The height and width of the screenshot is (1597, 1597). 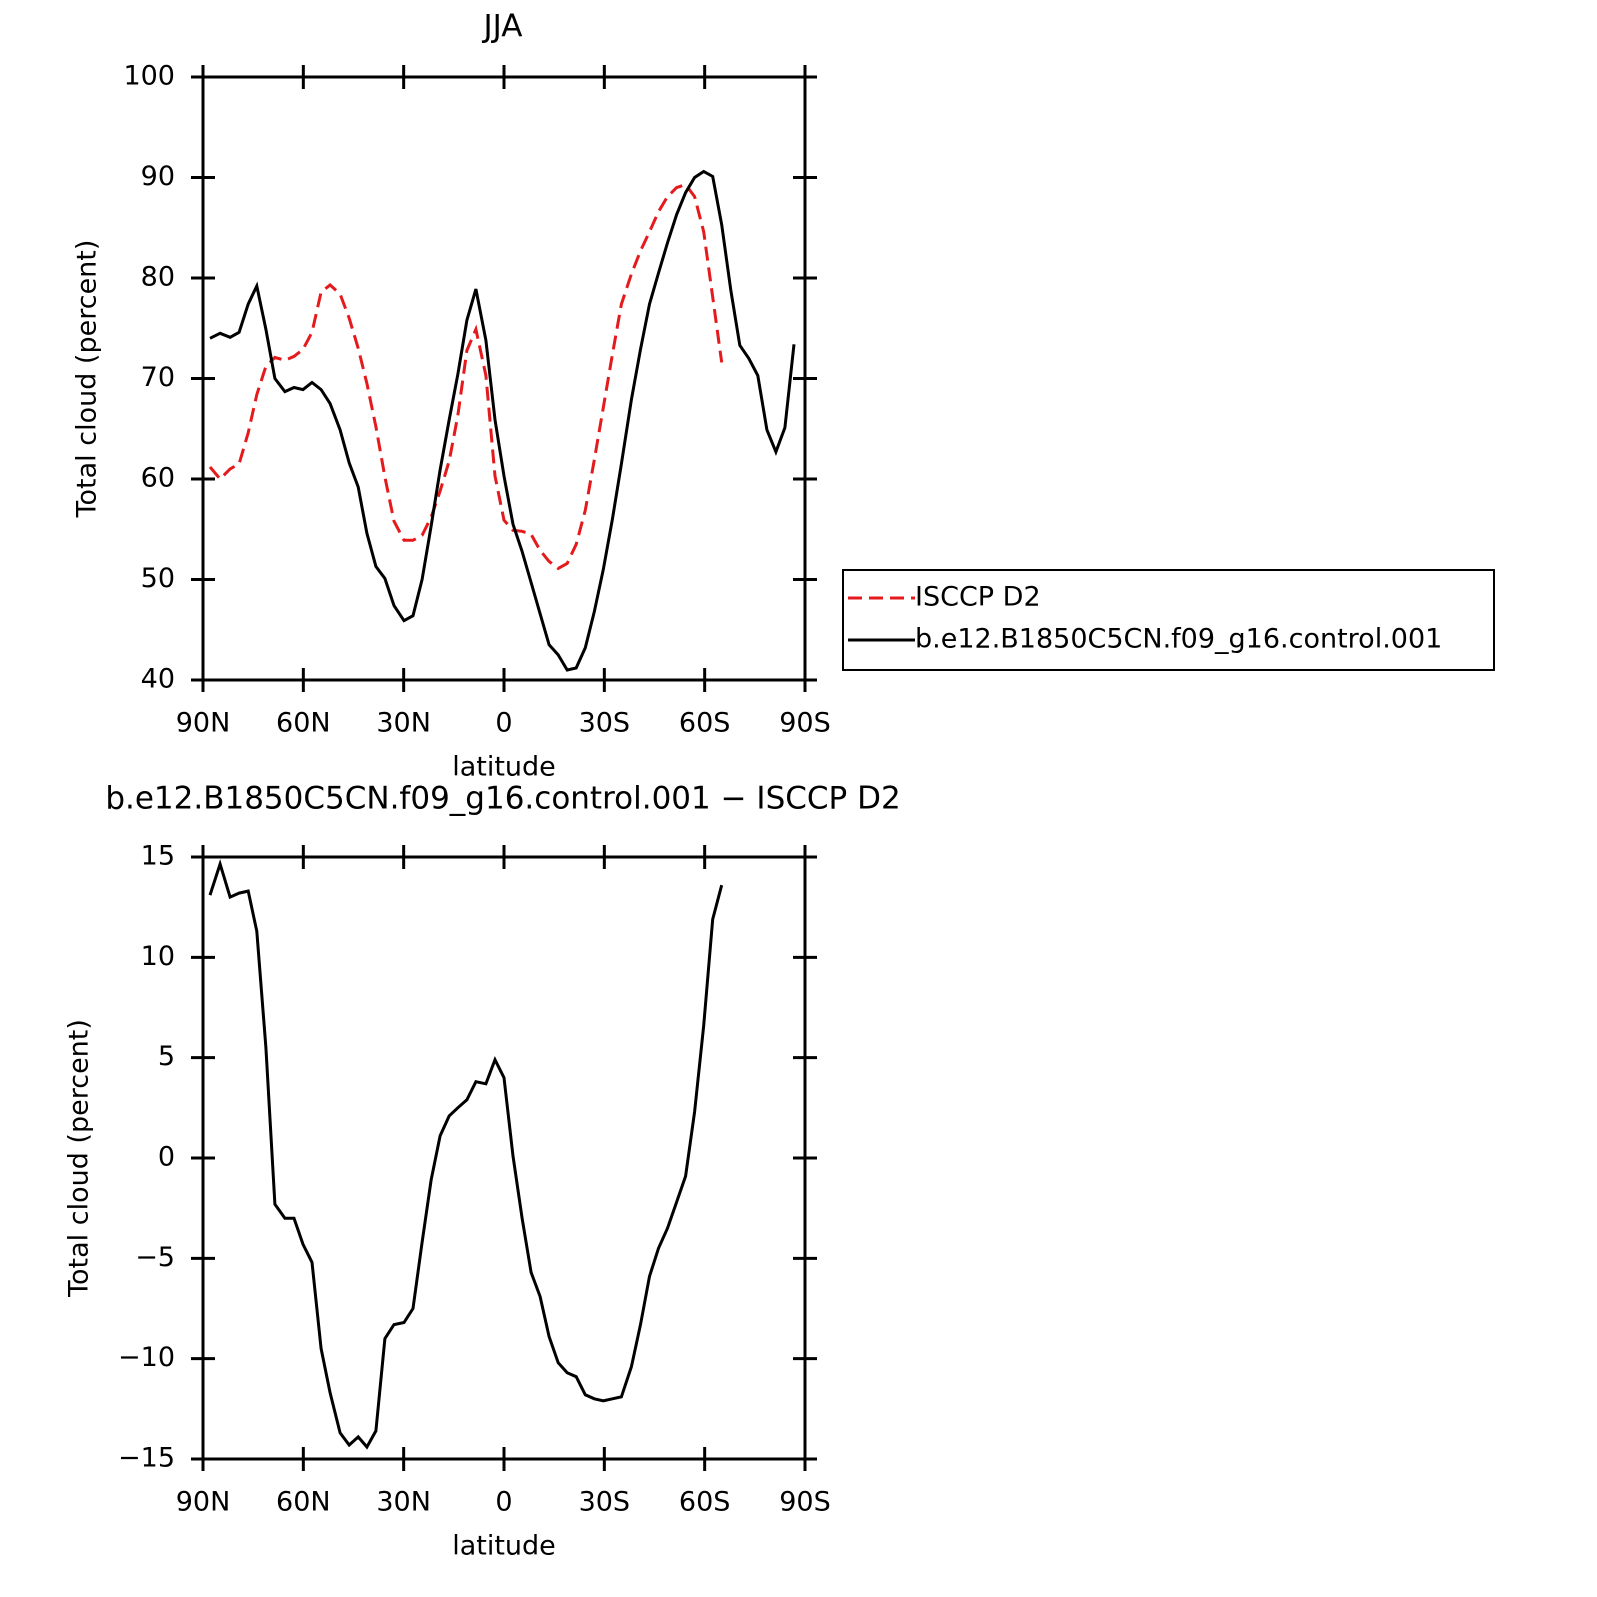 I want to click on y-tick-label: −5, so click(x=155, y=1257).